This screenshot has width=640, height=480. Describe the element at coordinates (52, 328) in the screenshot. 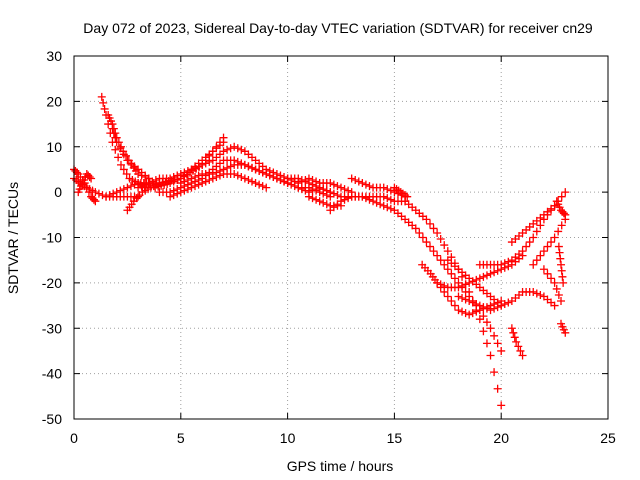

I see `y-tick-label: -30` at that location.